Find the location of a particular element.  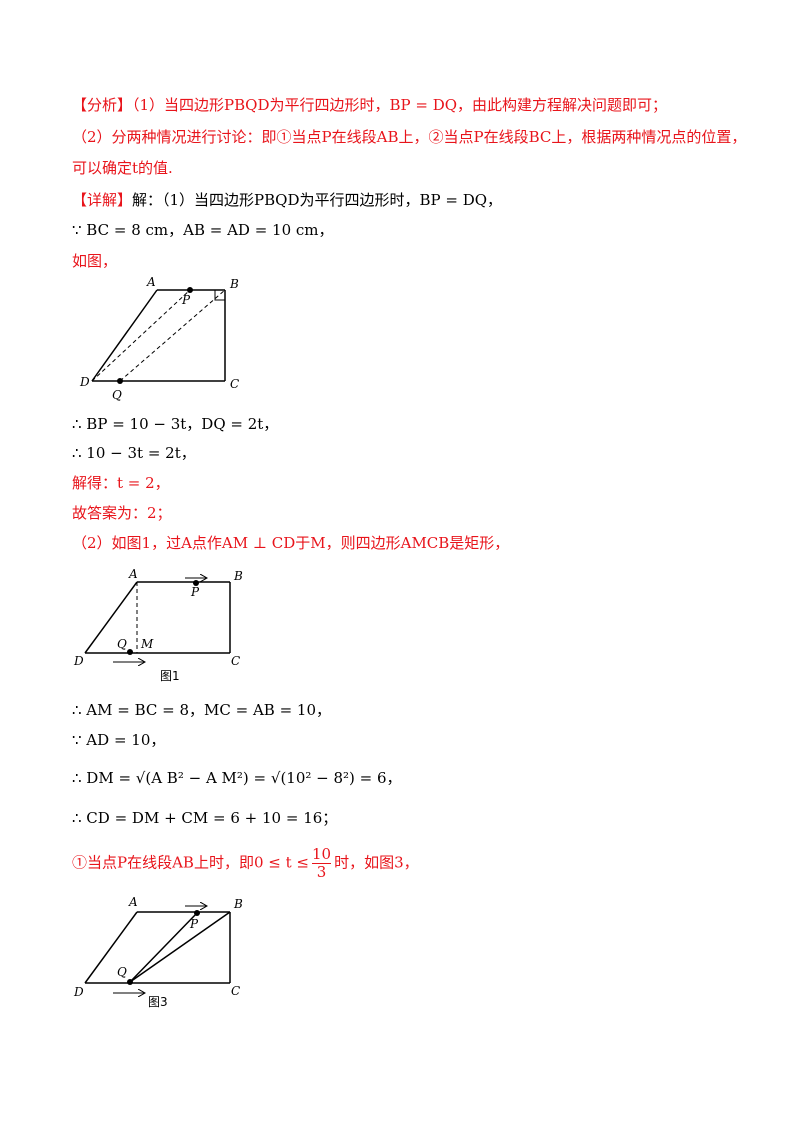

text: 如图， is located at coordinates (95, 261).